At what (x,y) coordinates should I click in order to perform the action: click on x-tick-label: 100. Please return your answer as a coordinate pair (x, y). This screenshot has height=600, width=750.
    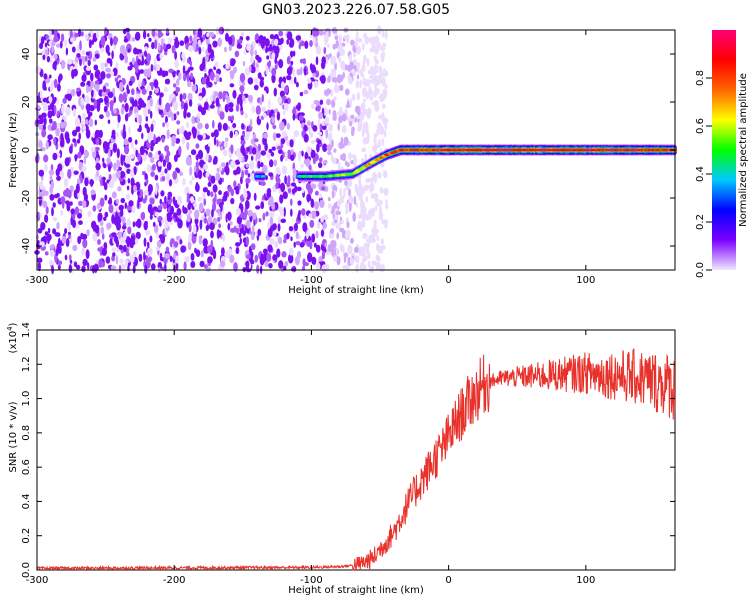
    Looking at the image, I should click on (585, 280).